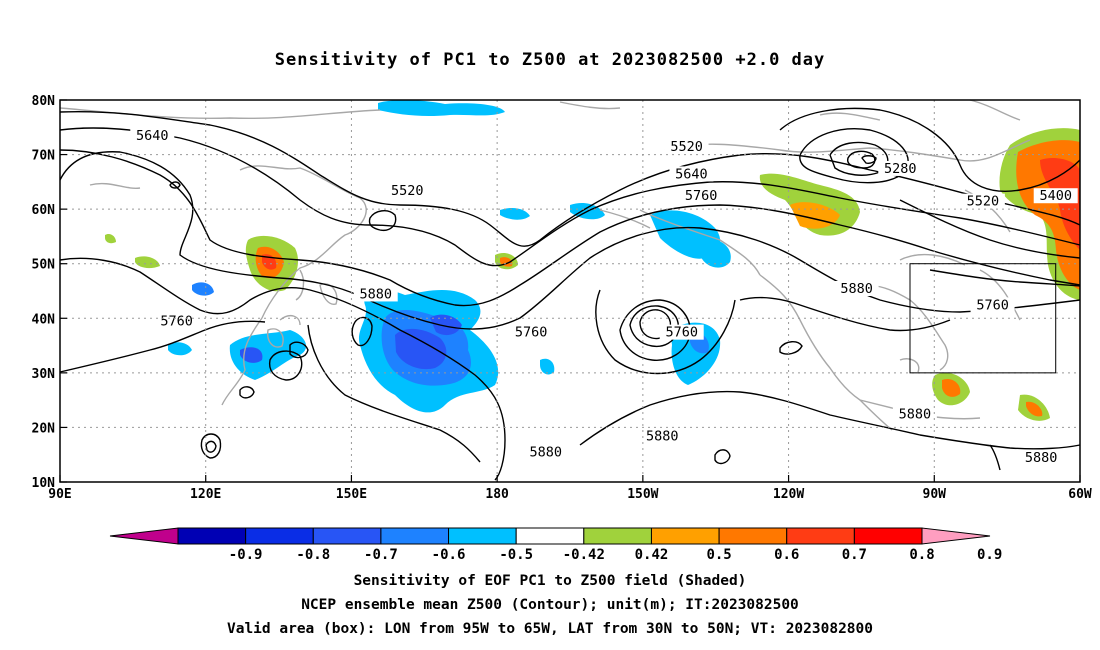  What do you see at coordinates (983, 318) in the screenshot?
I see `valid-area-box` at bounding box center [983, 318].